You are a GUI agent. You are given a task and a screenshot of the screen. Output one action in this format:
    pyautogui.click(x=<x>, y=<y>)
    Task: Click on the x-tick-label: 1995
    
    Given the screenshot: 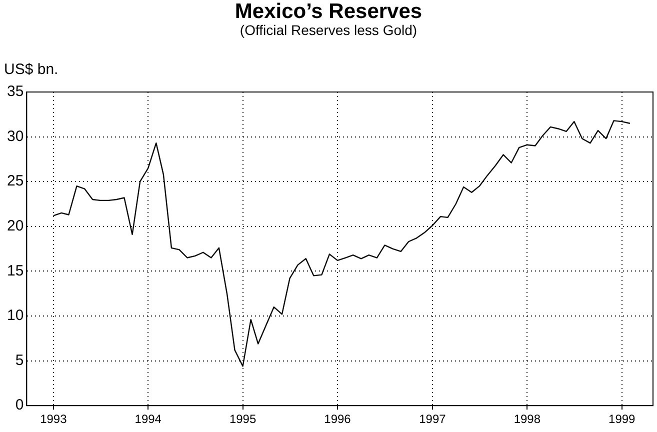 What is the action you would take?
    pyautogui.click(x=242, y=419)
    